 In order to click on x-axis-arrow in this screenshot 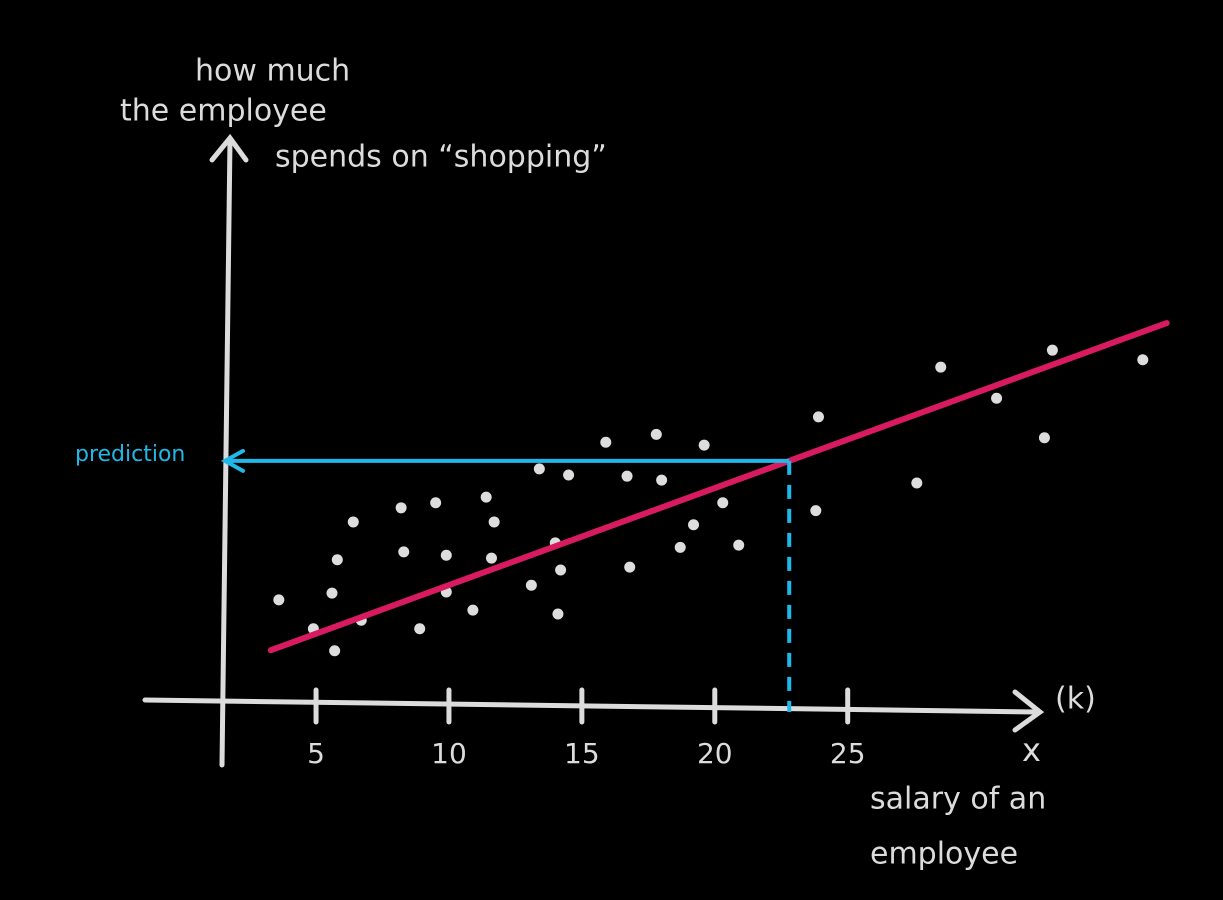, I will do `click(1028, 711)`.